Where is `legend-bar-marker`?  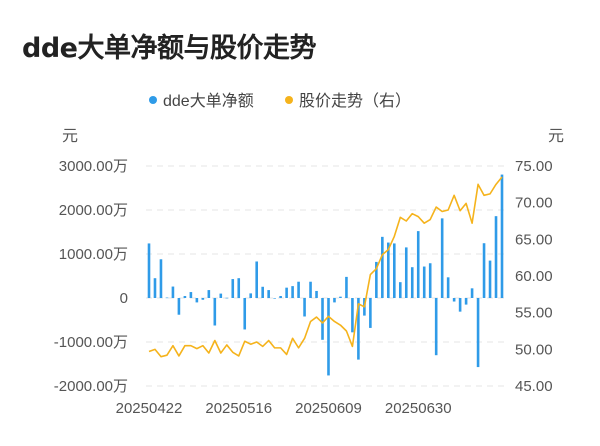 legend-bar-marker is located at coordinates (153, 100).